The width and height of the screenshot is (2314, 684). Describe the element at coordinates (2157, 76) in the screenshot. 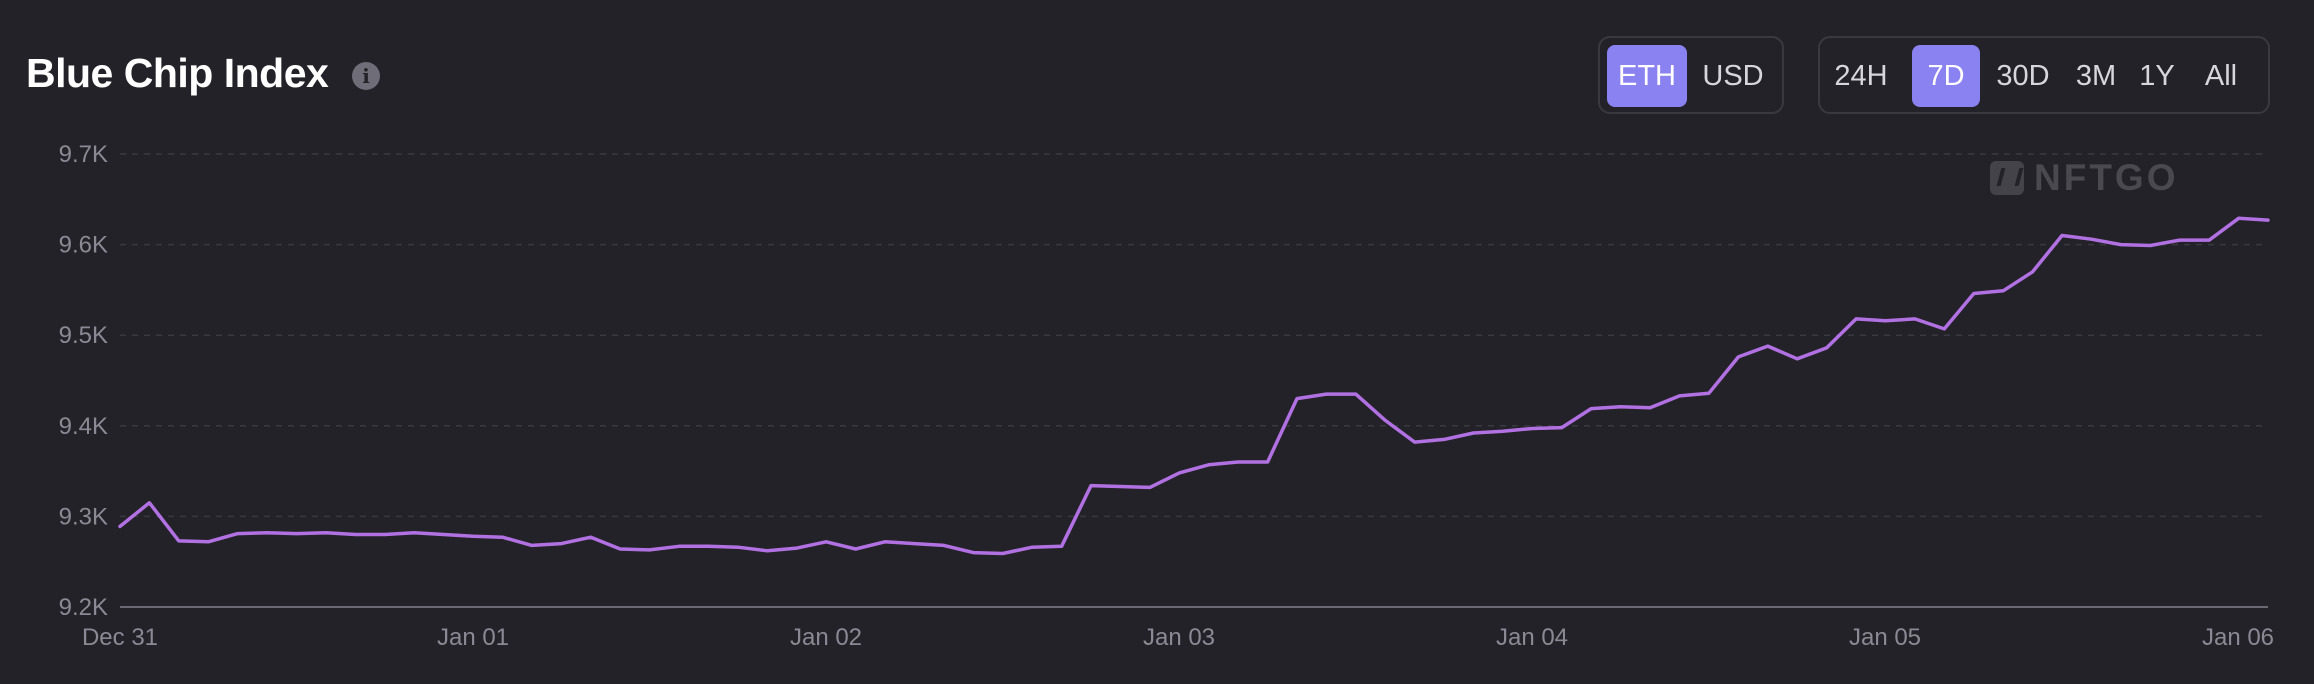

I see `range-1y-button: 1Y` at that location.